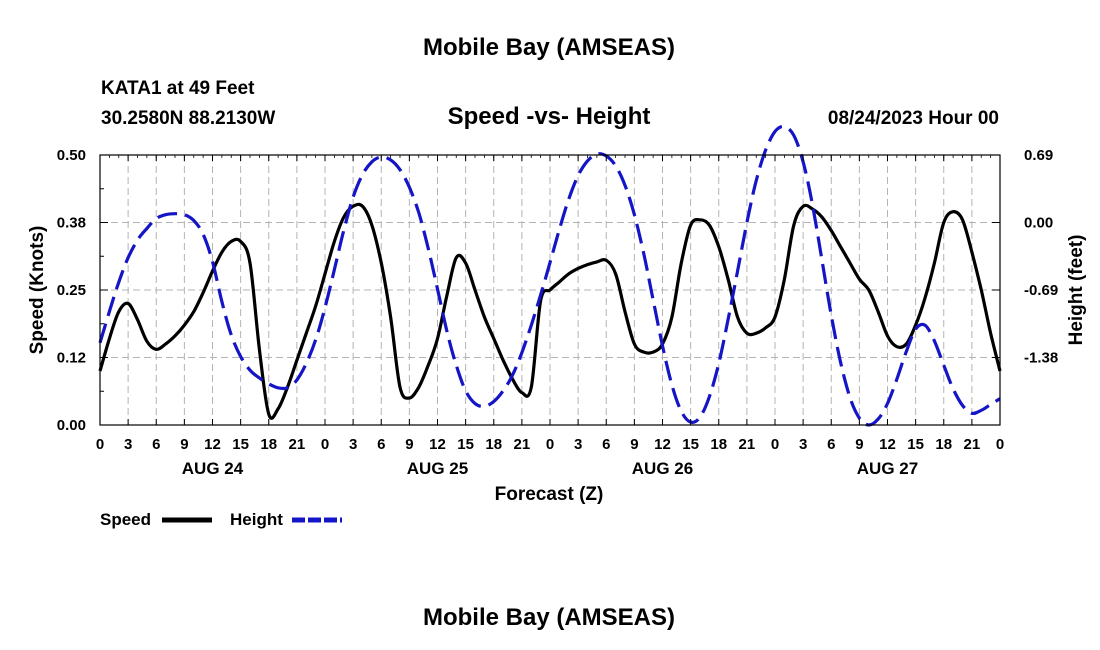 This screenshot has width=1100, height=650. What do you see at coordinates (1038, 223) in the screenshot?
I see `y-tick-label-right: 0.00` at bounding box center [1038, 223].